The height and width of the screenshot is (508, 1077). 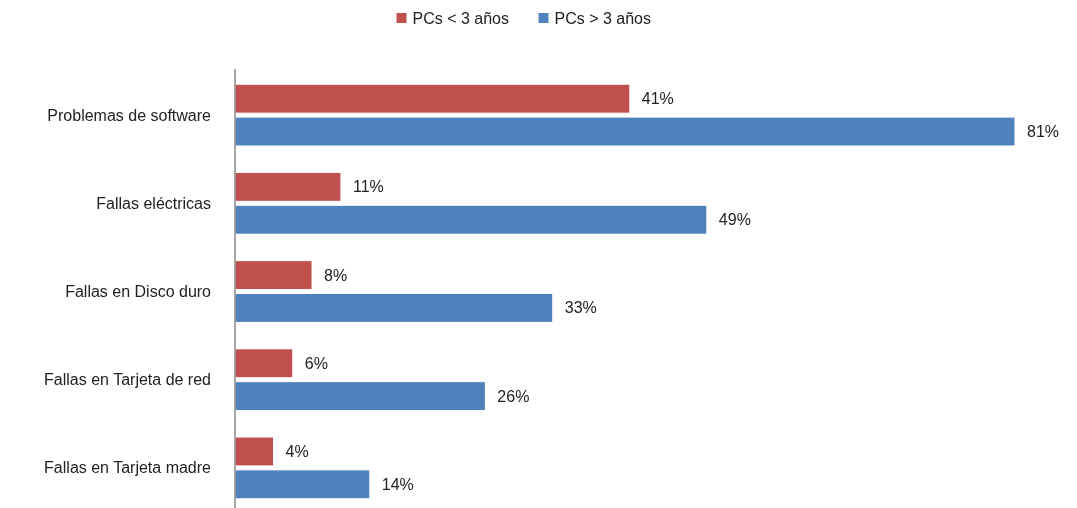 I want to click on data-label: 41%, so click(x=657, y=99).